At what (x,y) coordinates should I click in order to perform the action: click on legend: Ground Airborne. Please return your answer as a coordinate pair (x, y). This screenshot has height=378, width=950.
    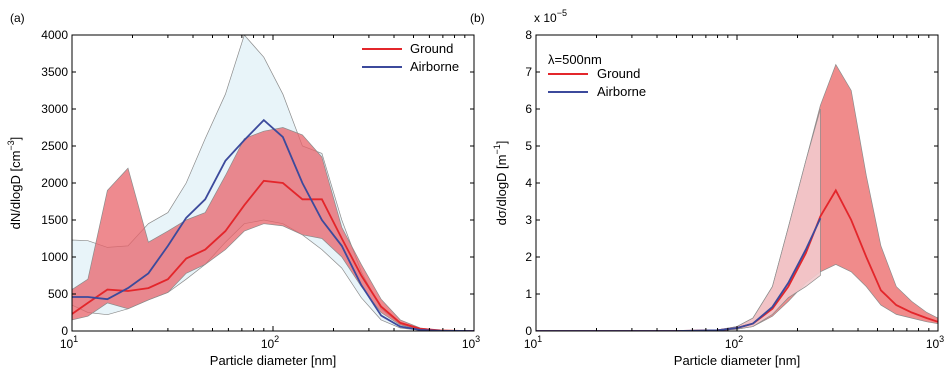
    Looking at the image, I should click on (410, 57).